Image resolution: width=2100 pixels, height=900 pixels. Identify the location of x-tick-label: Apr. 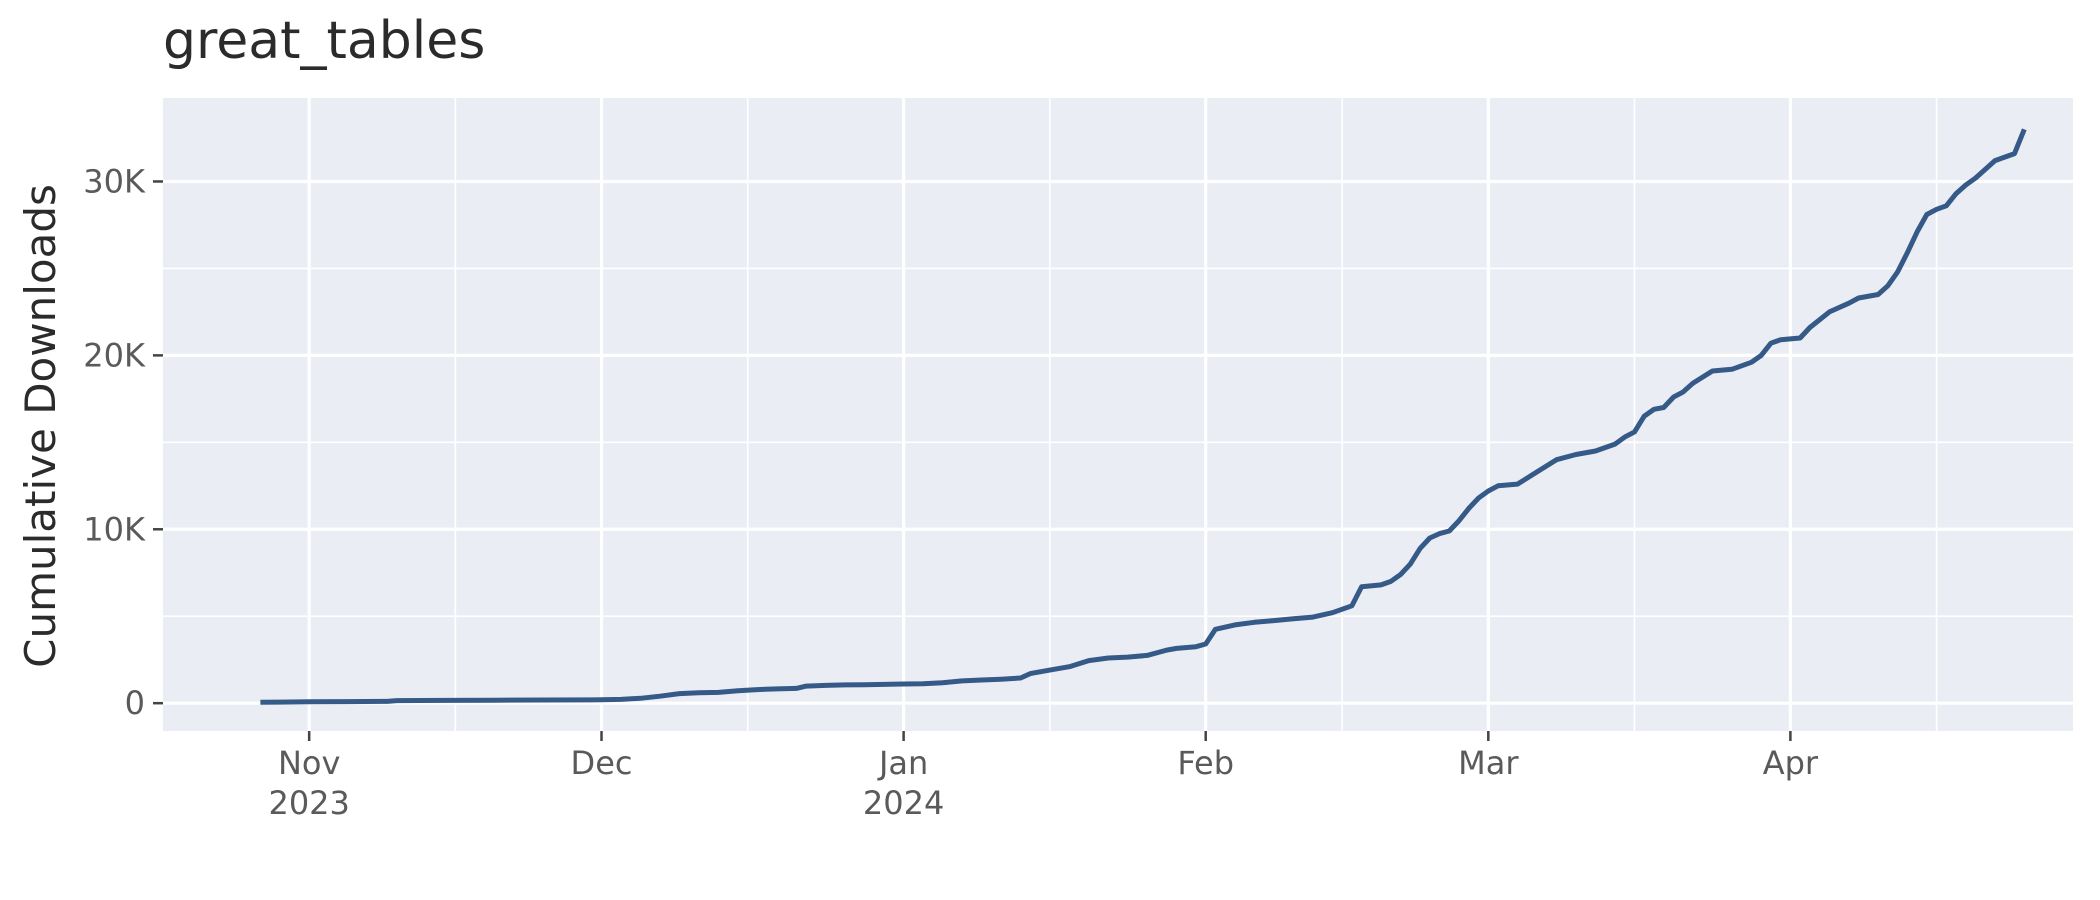
(1791, 763).